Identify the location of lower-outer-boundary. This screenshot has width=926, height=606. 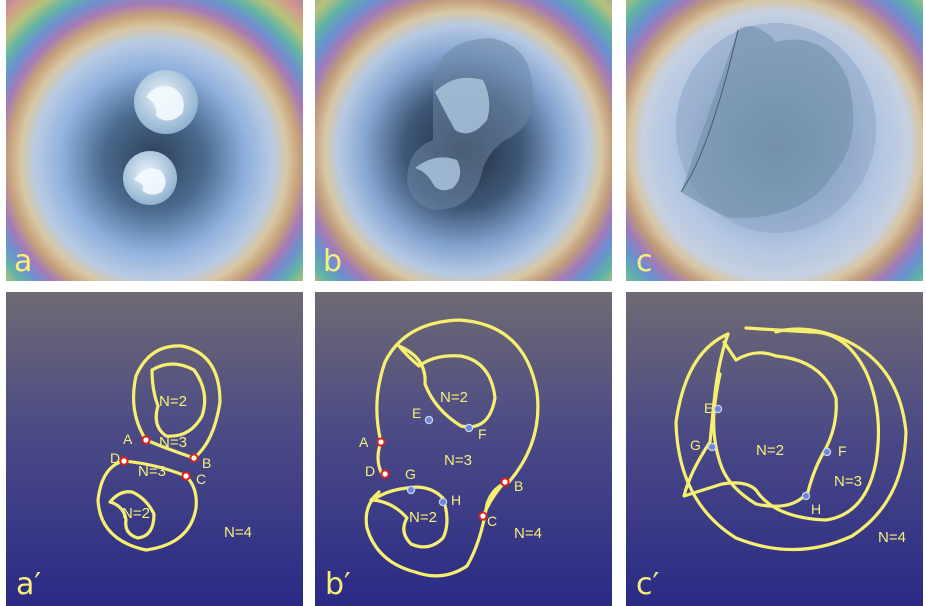
(147, 505).